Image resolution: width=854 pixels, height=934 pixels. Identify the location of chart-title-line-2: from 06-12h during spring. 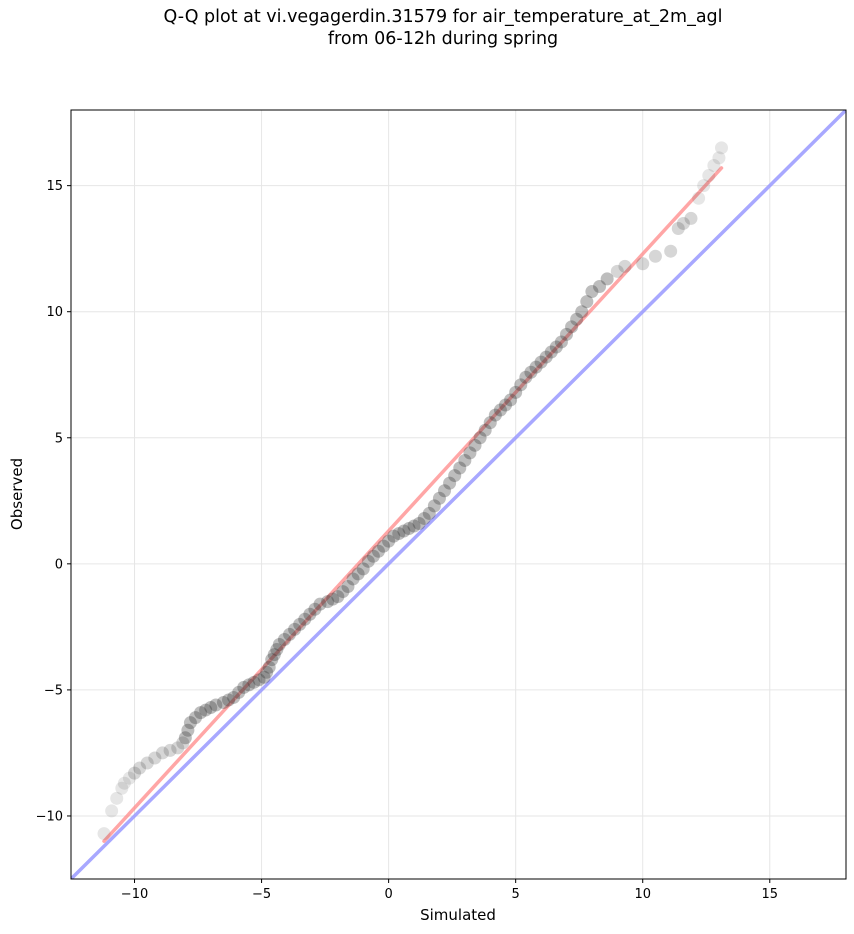
(443, 39).